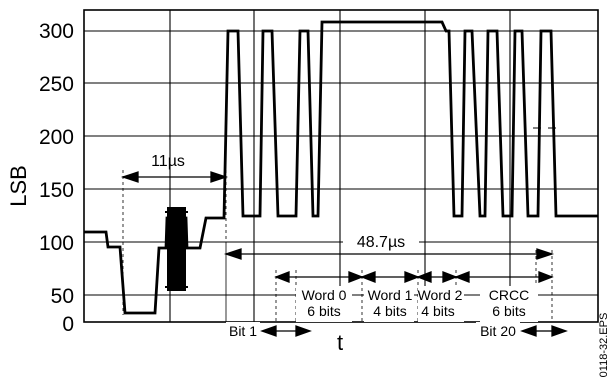  Describe the element at coordinates (18, 186) in the screenshot. I see `y-axis-label: LSB` at that location.